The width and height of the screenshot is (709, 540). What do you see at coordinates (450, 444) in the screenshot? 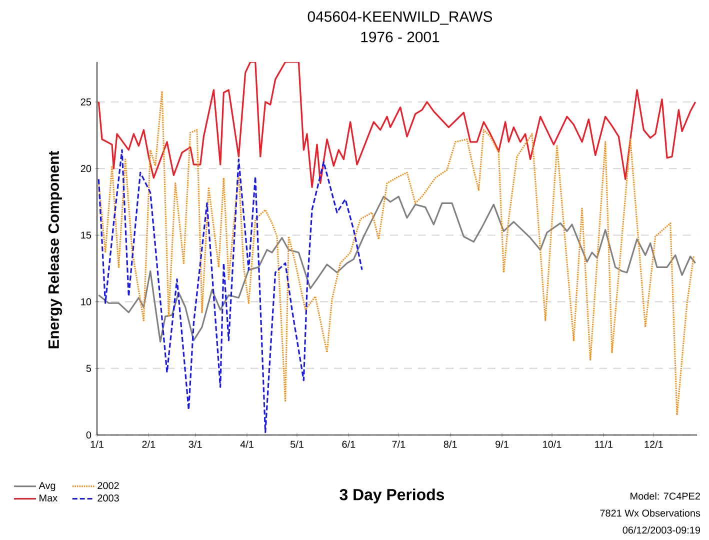
I see `x-tick-label: 8/1` at bounding box center [450, 444].